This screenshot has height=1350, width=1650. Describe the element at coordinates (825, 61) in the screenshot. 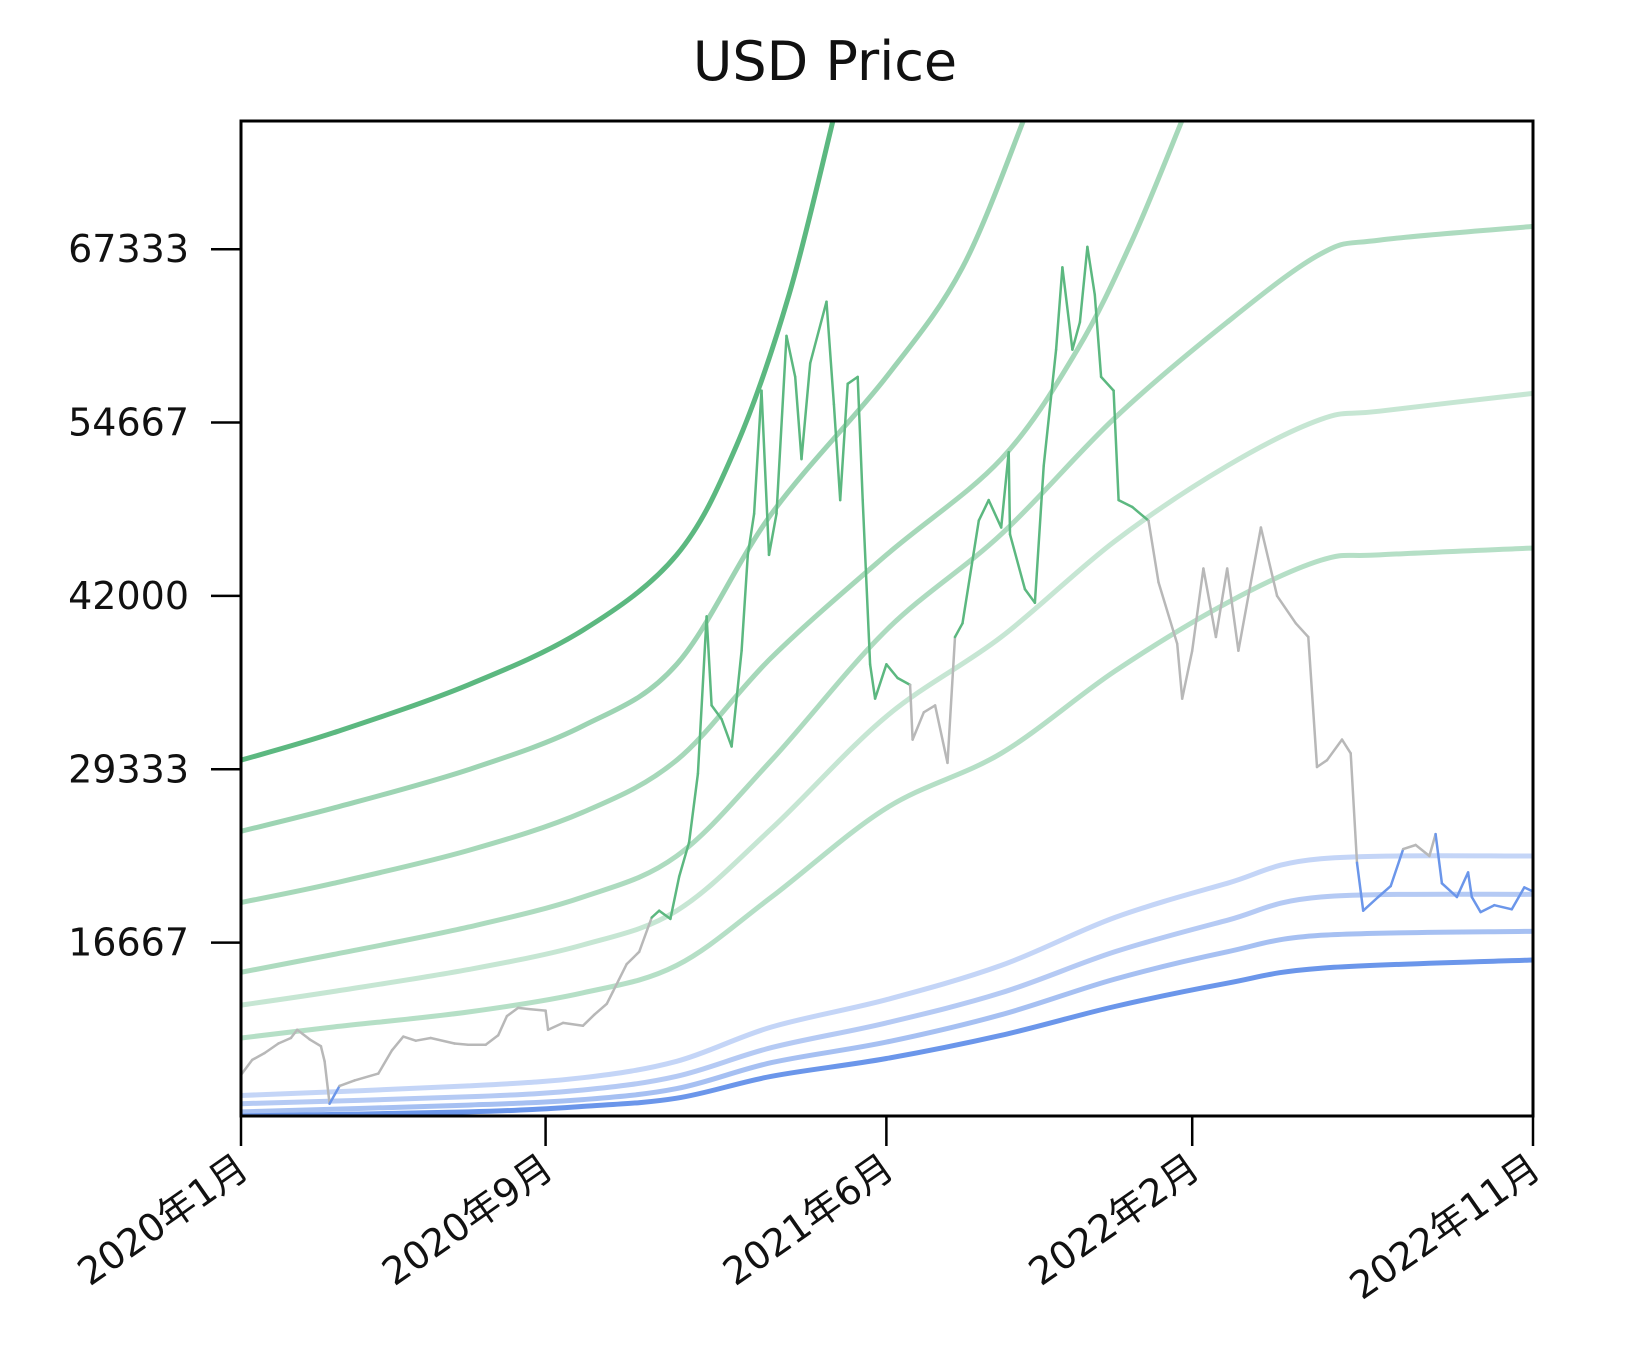

I see `chart-title: USD Price` at that location.